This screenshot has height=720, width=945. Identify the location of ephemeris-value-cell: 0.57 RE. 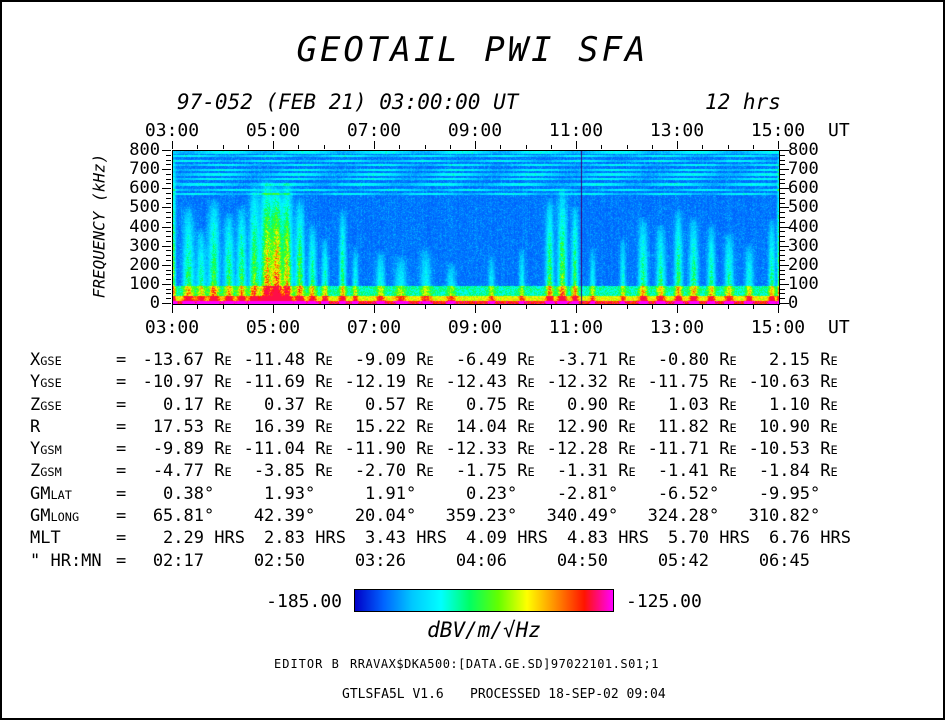
(394, 405).